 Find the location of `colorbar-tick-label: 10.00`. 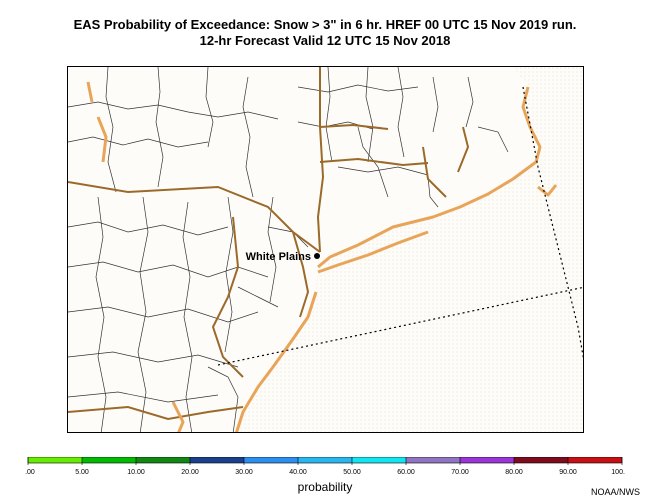

colorbar-tick-label: 10.00 is located at coordinates (136, 472).